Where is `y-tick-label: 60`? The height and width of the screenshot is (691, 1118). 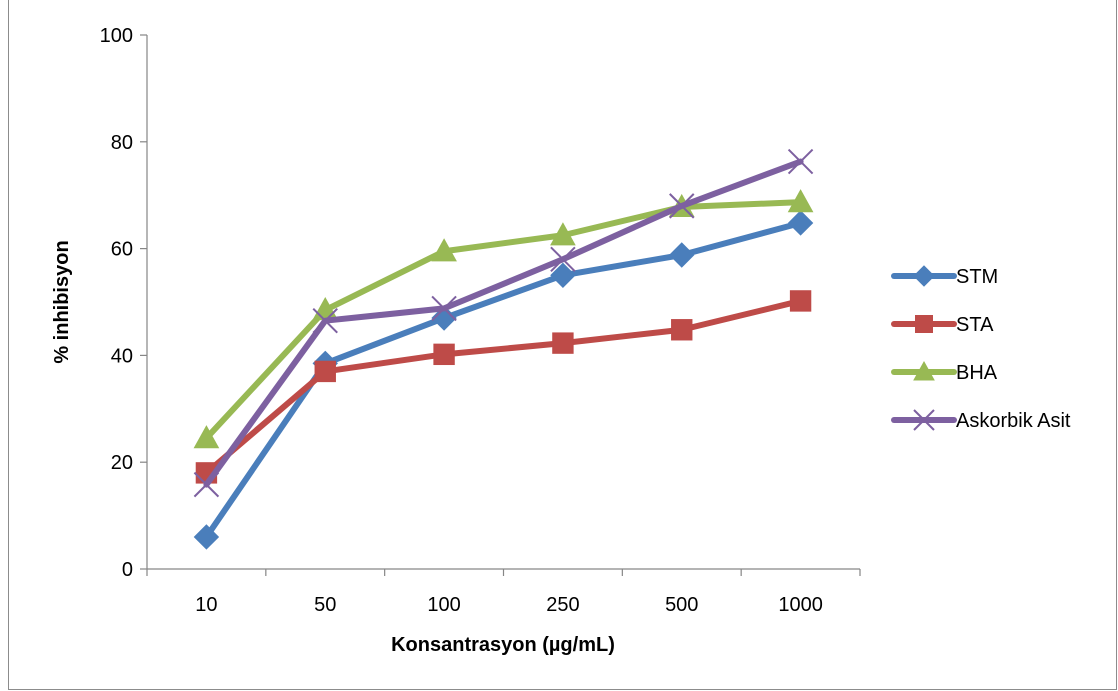 y-tick-label: 60 is located at coordinates (122, 250).